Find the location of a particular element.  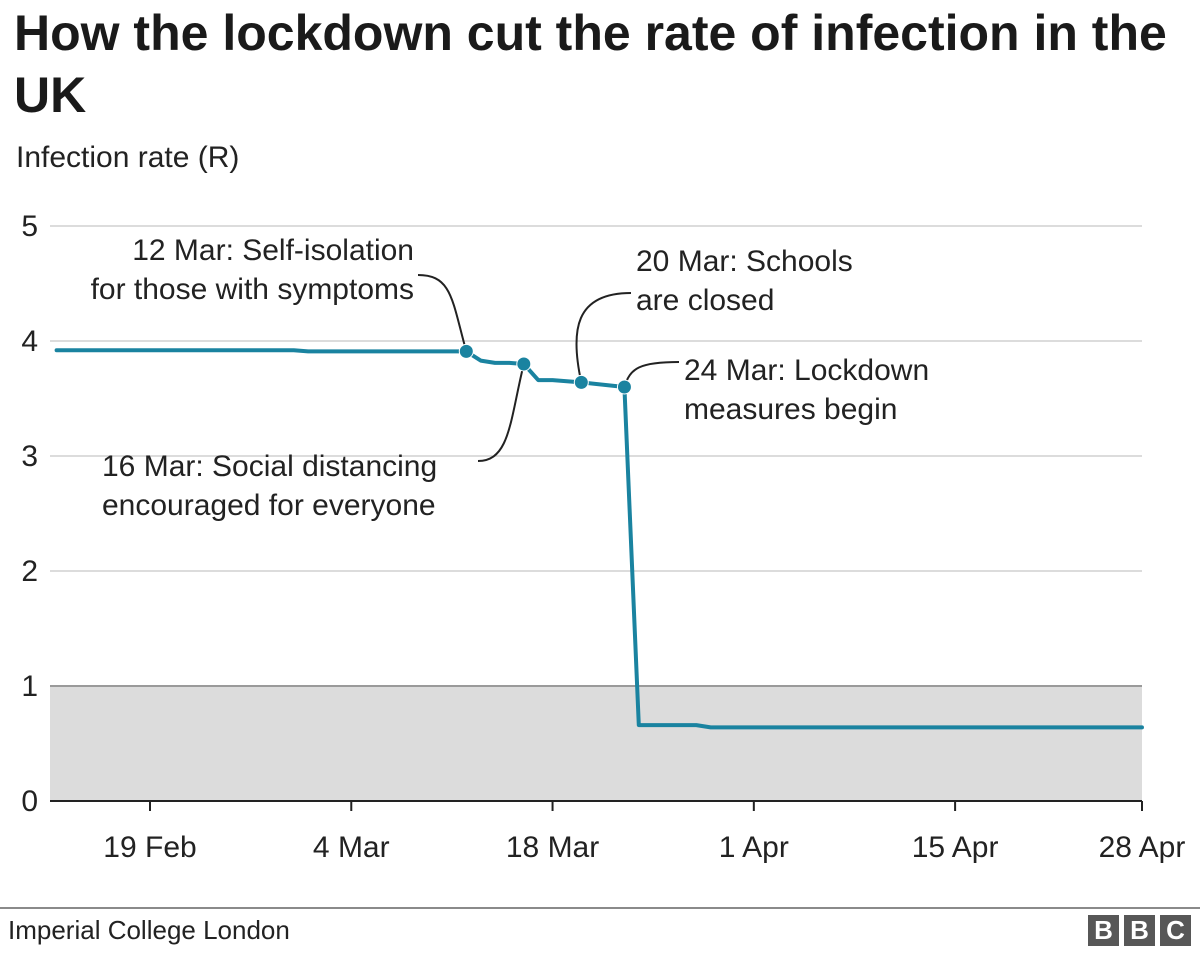

x-tick-label: 18 Mar is located at coordinates (552, 847).